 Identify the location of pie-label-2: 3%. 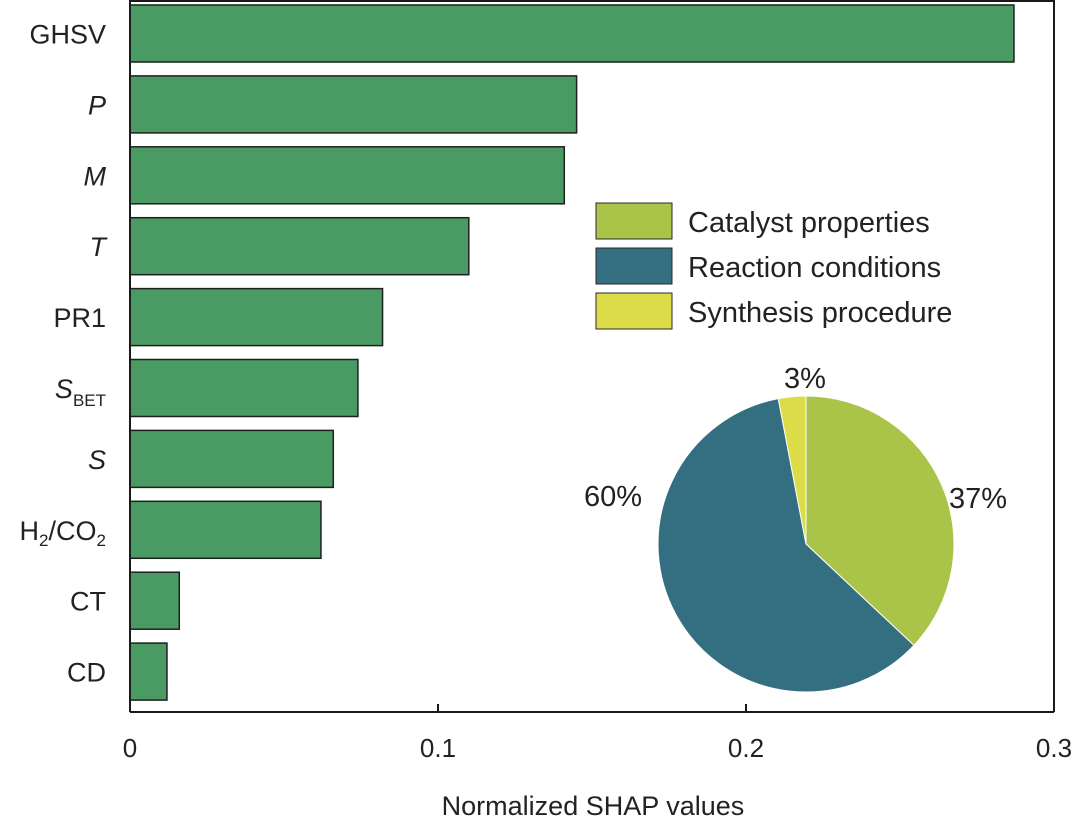
(805, 379).